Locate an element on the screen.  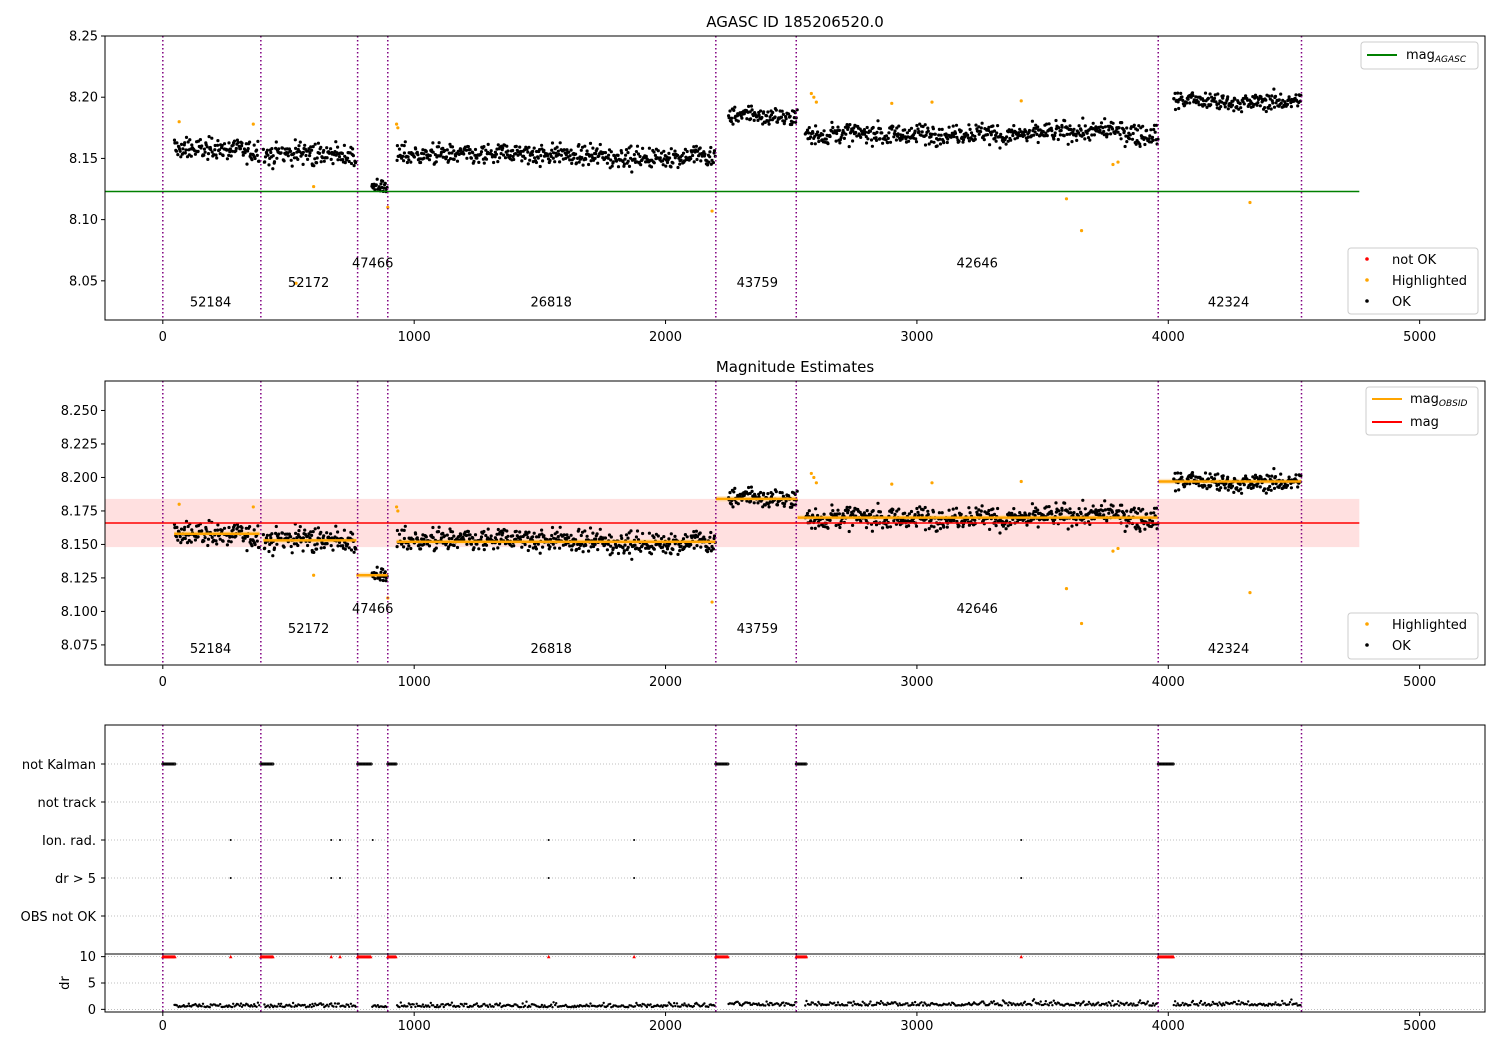
x-tick-label: 0 is located at coordinates (163, 337).